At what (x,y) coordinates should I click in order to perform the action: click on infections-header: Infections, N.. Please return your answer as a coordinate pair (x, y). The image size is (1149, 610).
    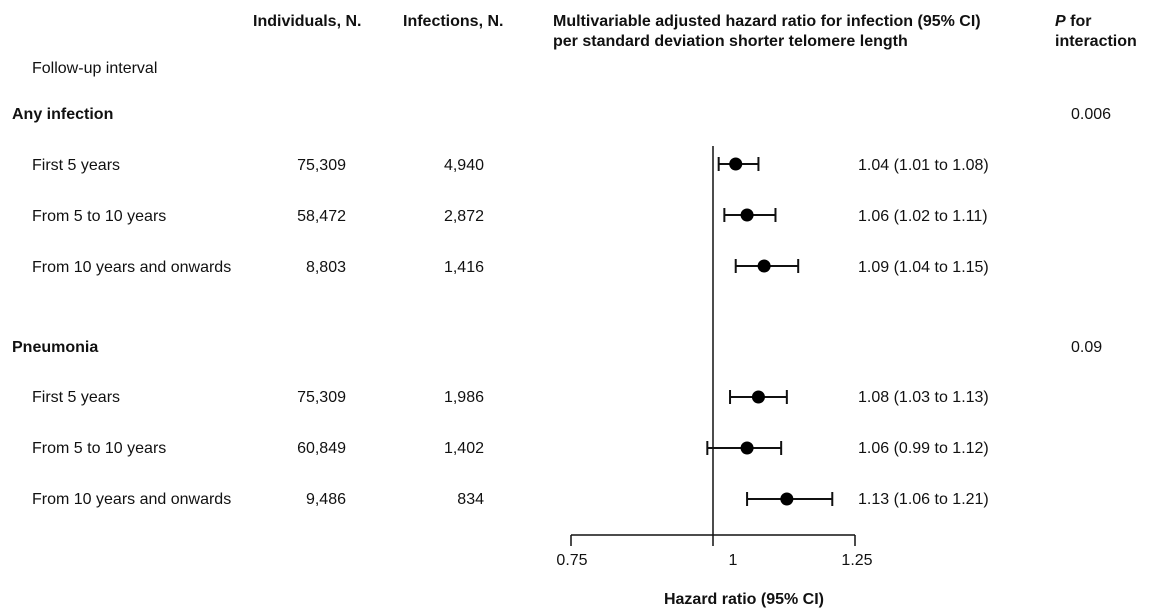
    Looking at the image, I should click on (453, 21).